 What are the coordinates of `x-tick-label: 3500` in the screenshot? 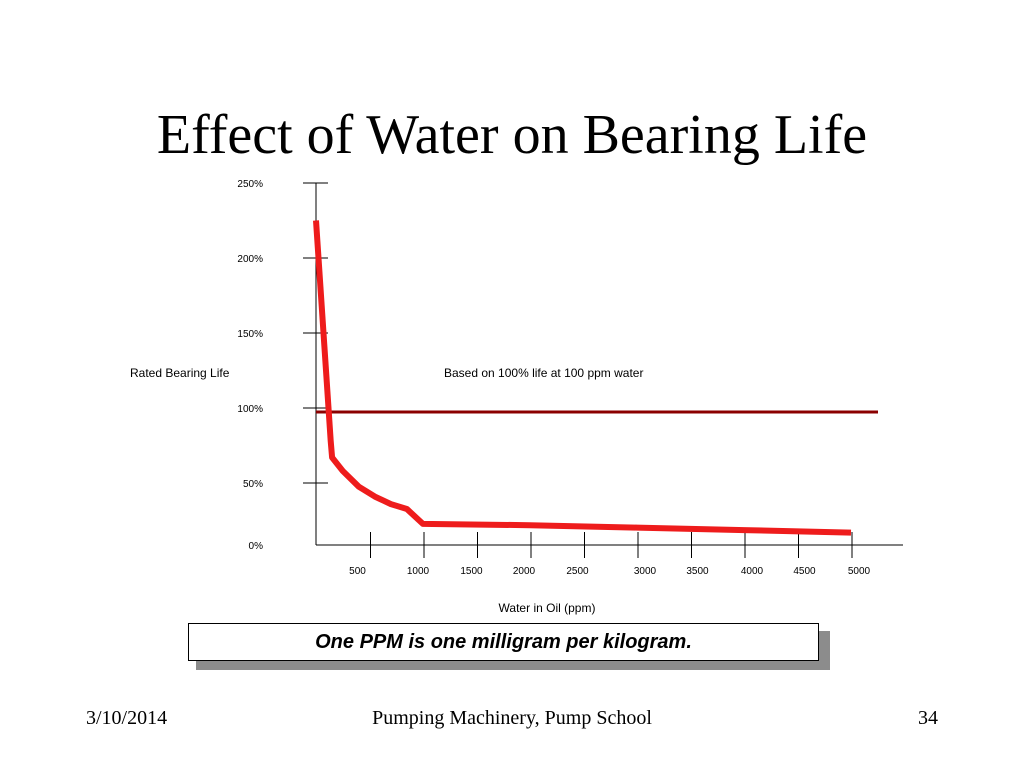 It's located at (697, 571).